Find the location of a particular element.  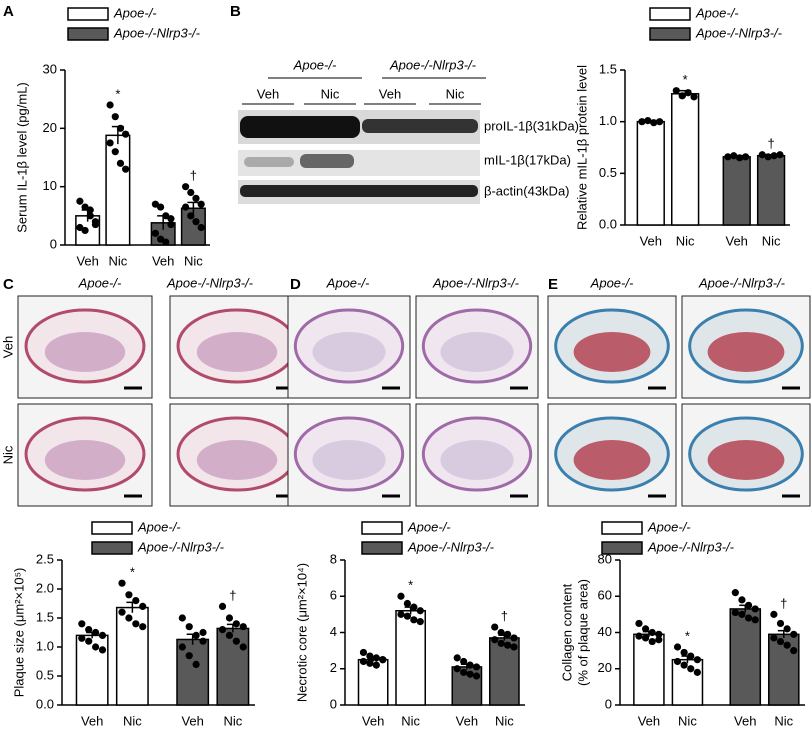

significance: * is located at coordinates (117, 93).